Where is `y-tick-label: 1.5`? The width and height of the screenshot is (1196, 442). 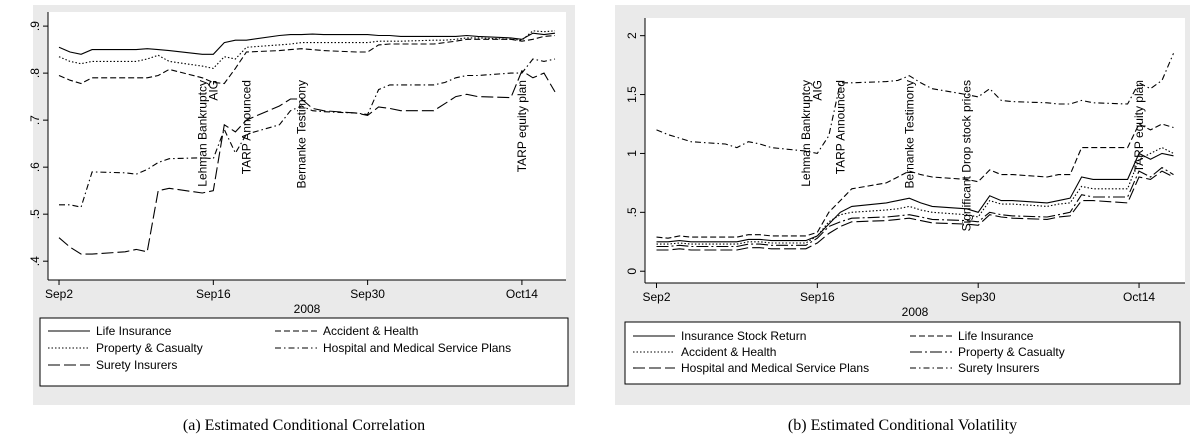 y-tick-label: 1.5 is located at coordinates (632, 94).